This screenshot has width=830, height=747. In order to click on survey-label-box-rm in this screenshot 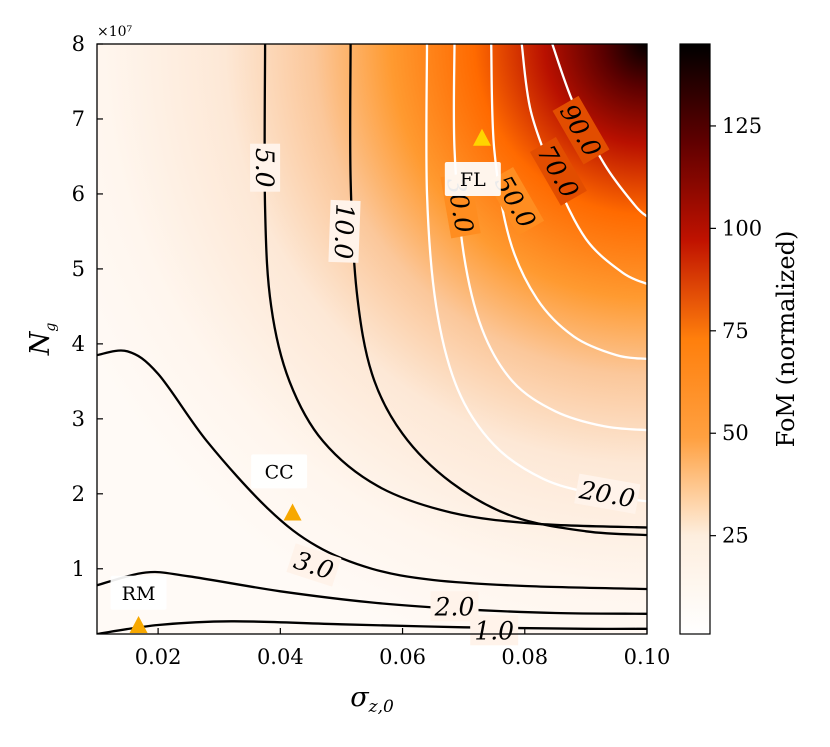, I will do `click(138, 592)`.